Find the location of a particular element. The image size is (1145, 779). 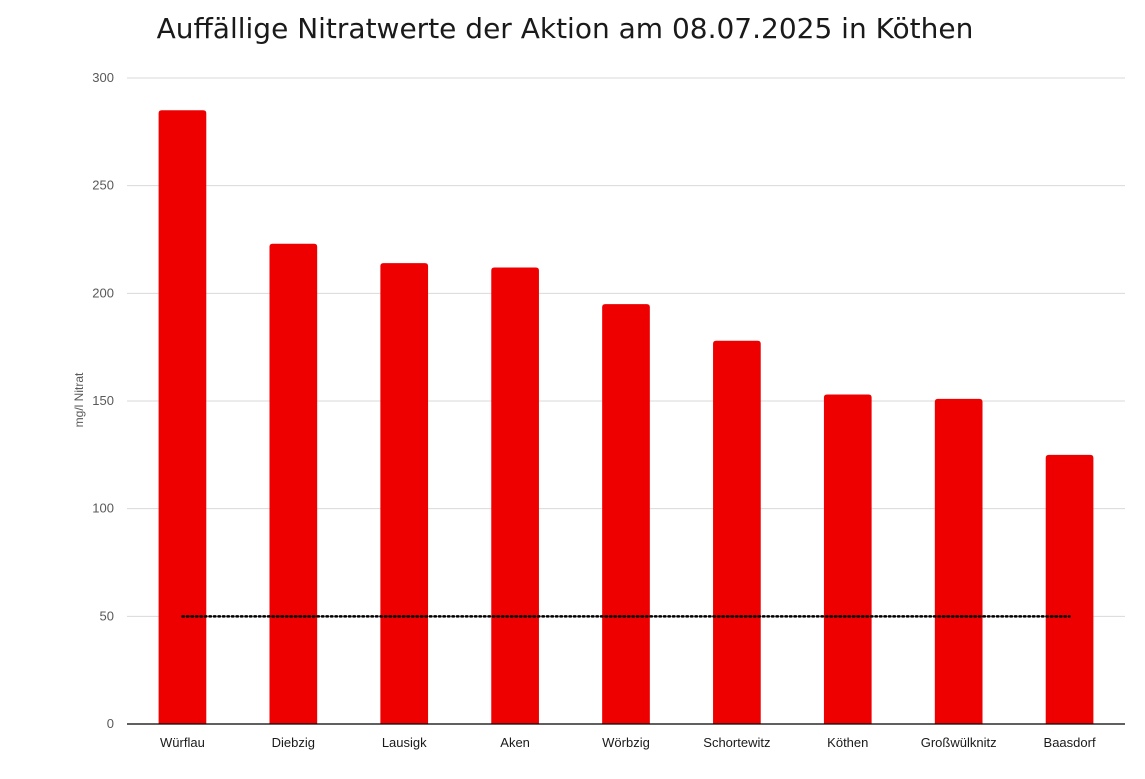

y-tick-label: 300 is located at coordinates (103, 77).